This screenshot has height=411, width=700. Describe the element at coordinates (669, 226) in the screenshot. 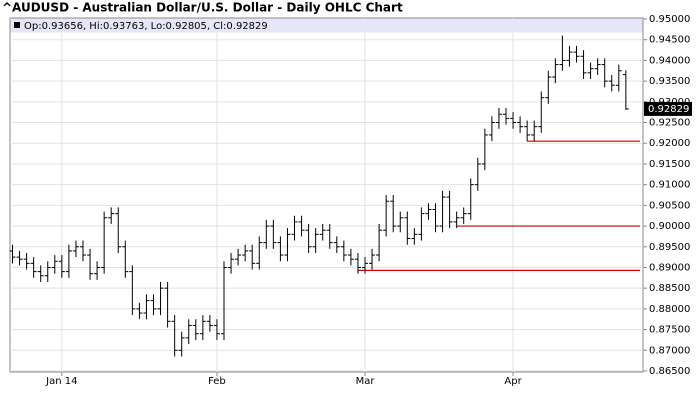

I see `y-tick-label: 0.90000` at that location.